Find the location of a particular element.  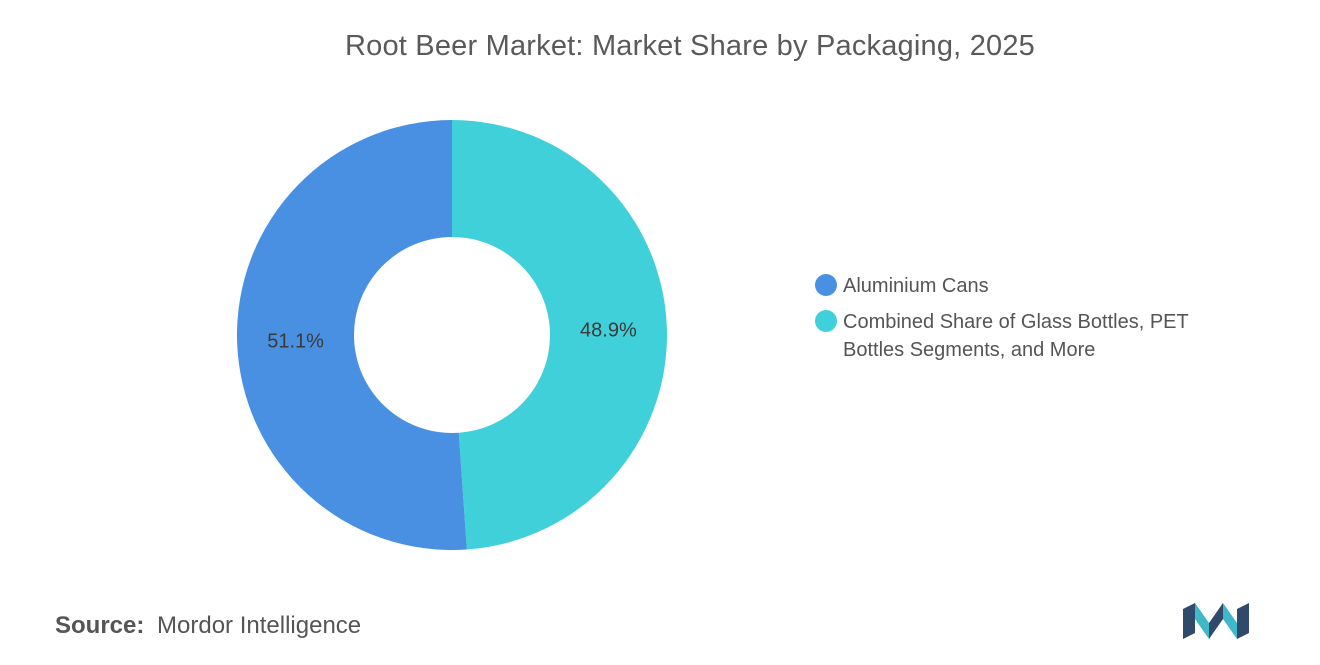

legend-label-aluminium-cans: Aluminium Cans is located at coordinates (916, 286).